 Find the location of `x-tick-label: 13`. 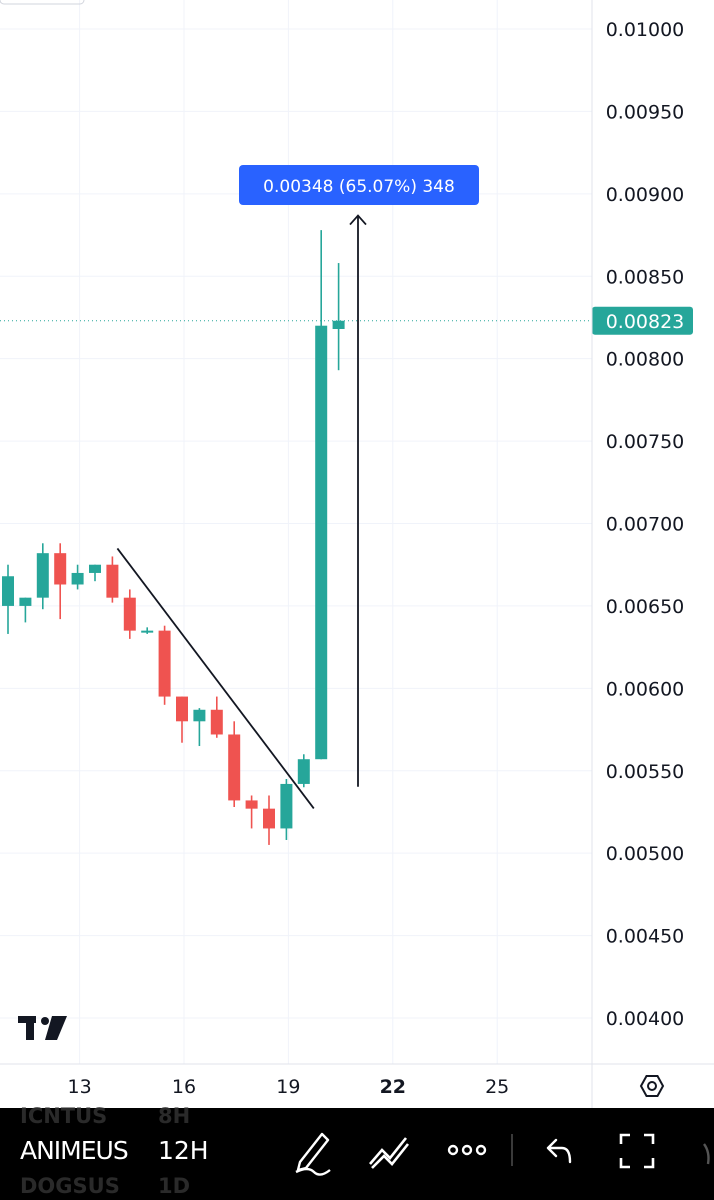

x-tick-label: 13 is located at coordinates (80, 1087).